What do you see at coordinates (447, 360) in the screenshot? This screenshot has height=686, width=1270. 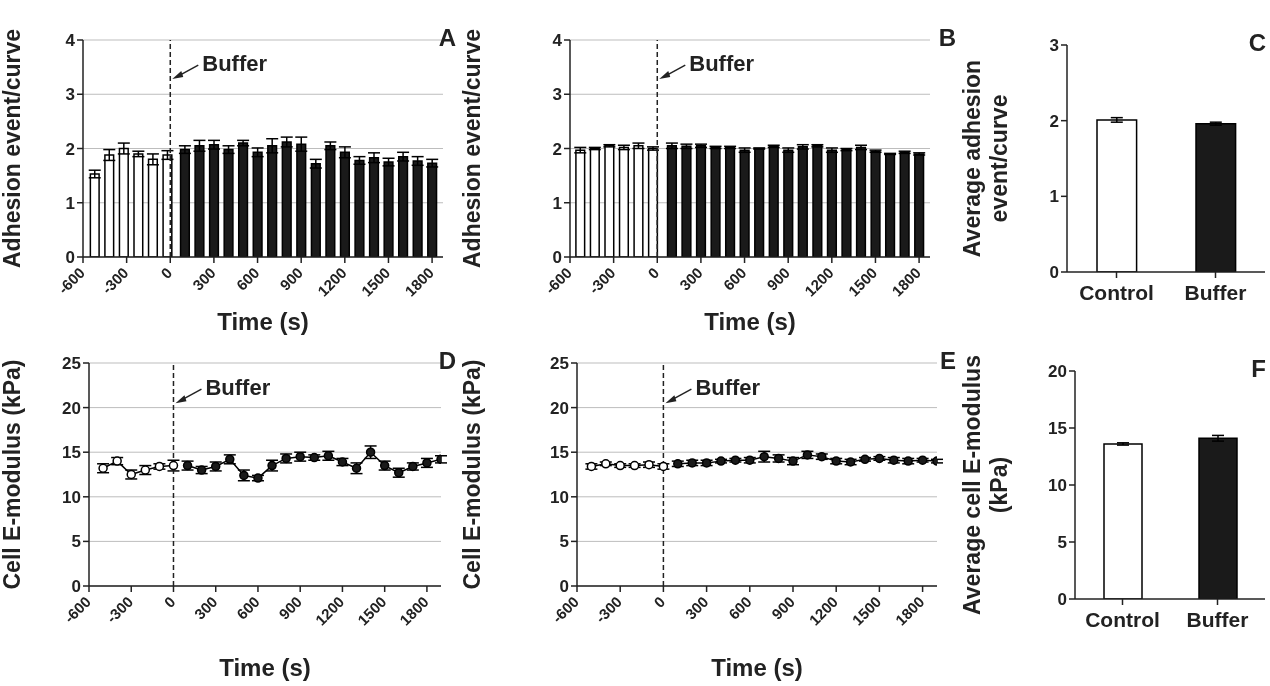 I see `chart-title: D` at bounding box center [447, 360].